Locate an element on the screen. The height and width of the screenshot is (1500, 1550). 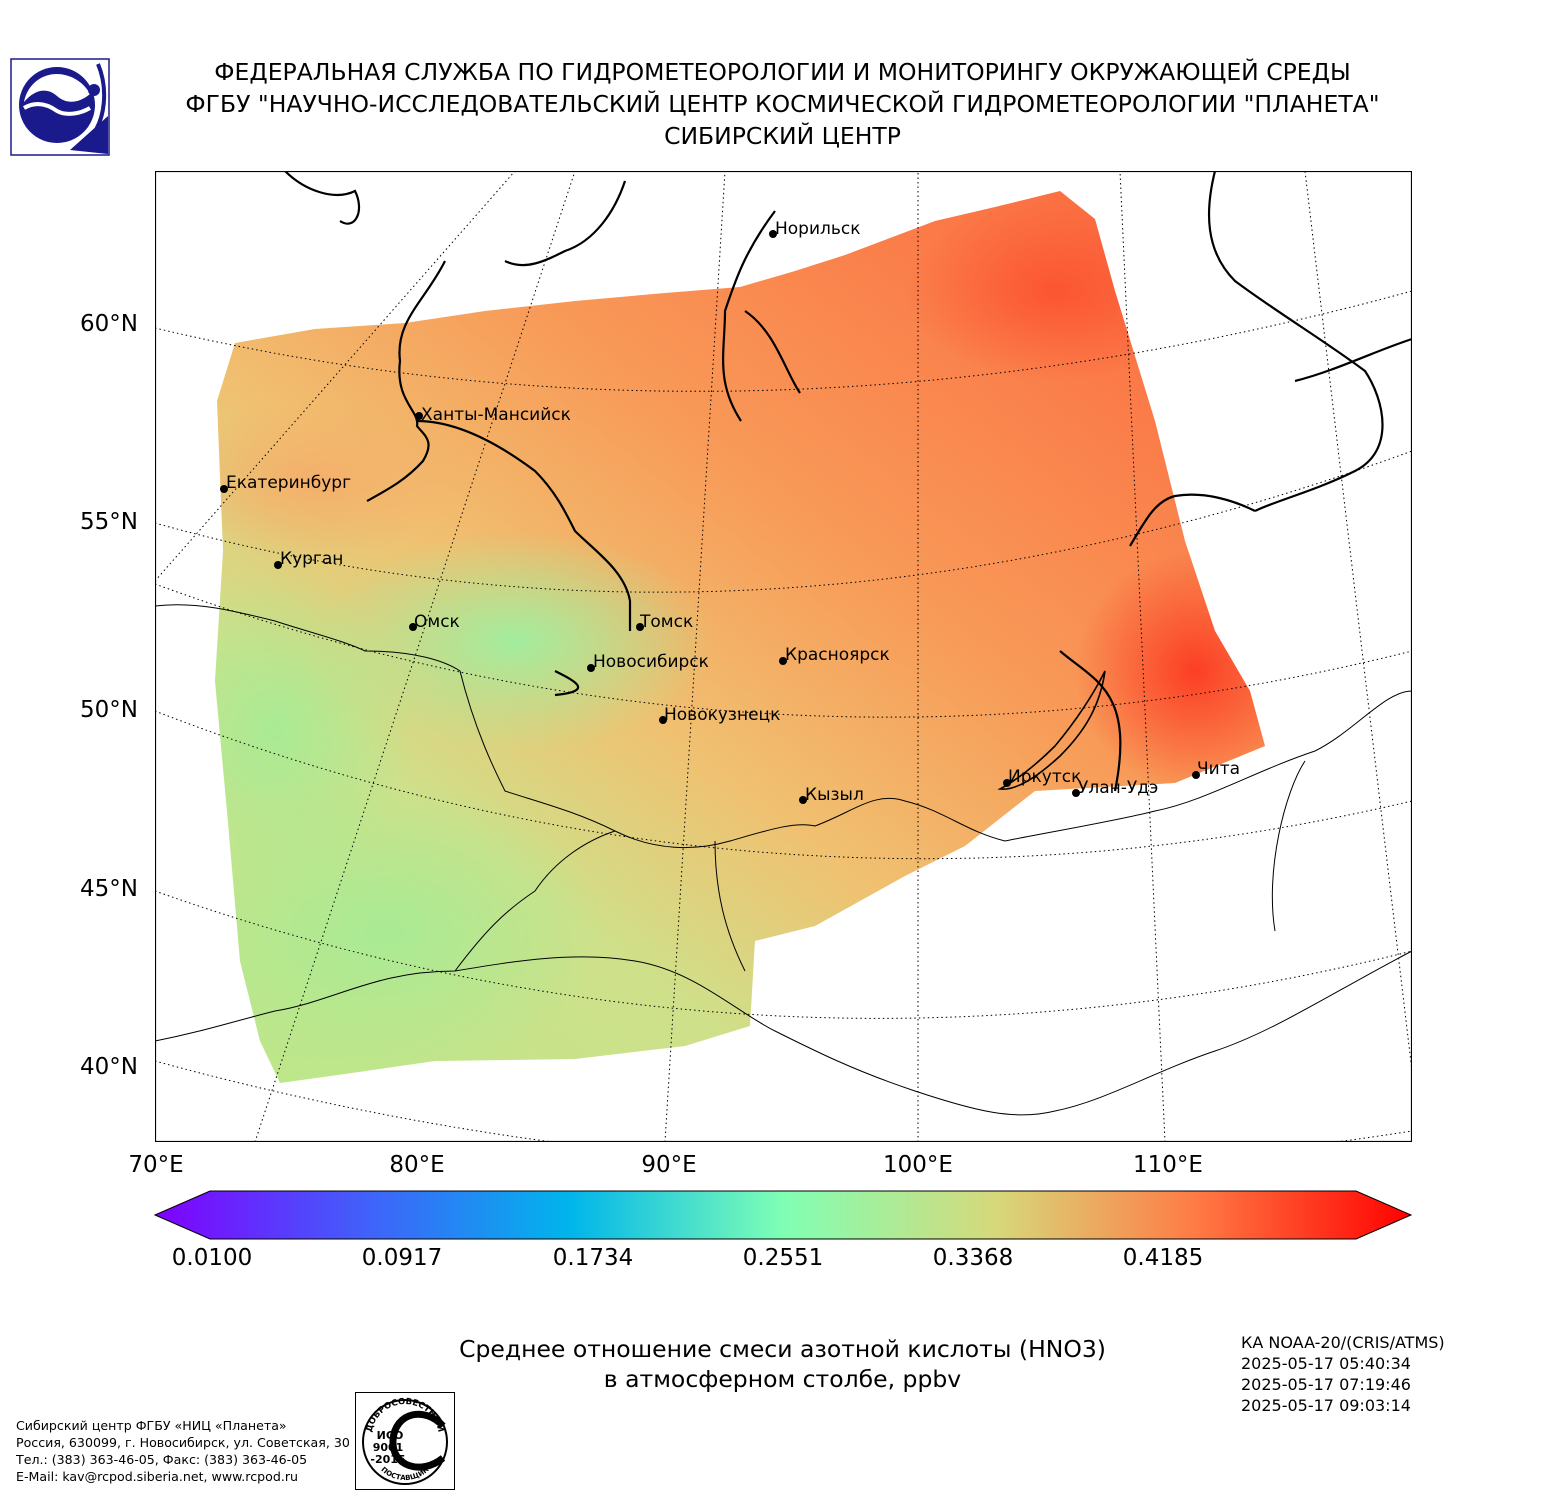
colorbar-tick-3: 0.2551 is located at coordinates (783, 1258).